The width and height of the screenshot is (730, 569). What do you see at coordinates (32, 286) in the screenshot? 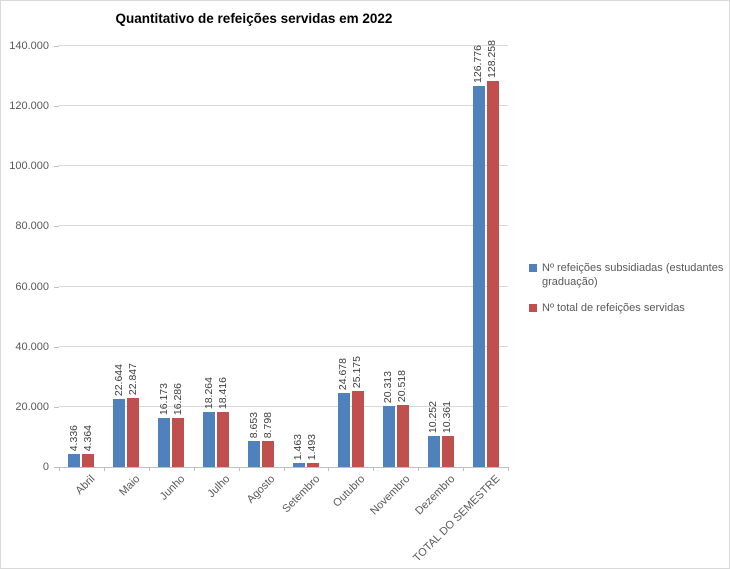
I see `y-axis-label: 60.000` at bounding box center [32, 286].